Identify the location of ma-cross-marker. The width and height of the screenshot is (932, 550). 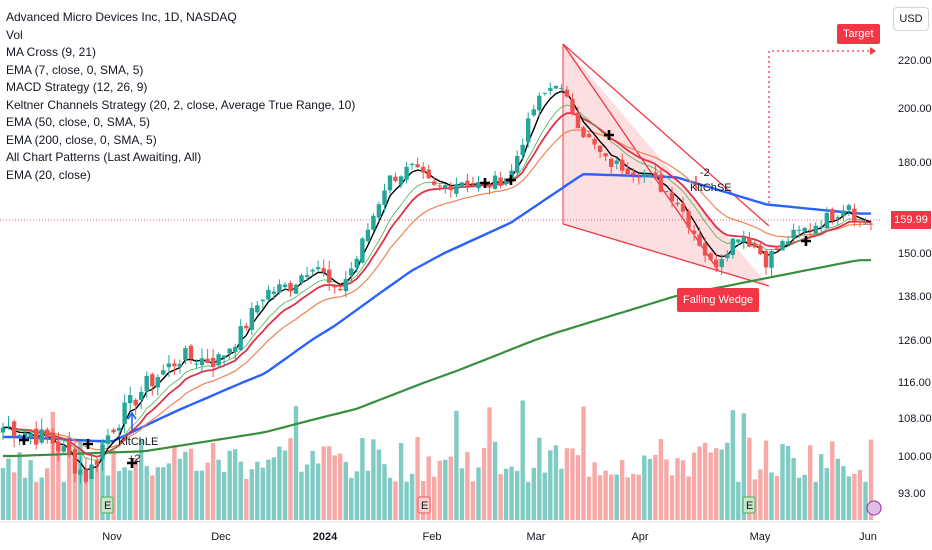
(609, 135).